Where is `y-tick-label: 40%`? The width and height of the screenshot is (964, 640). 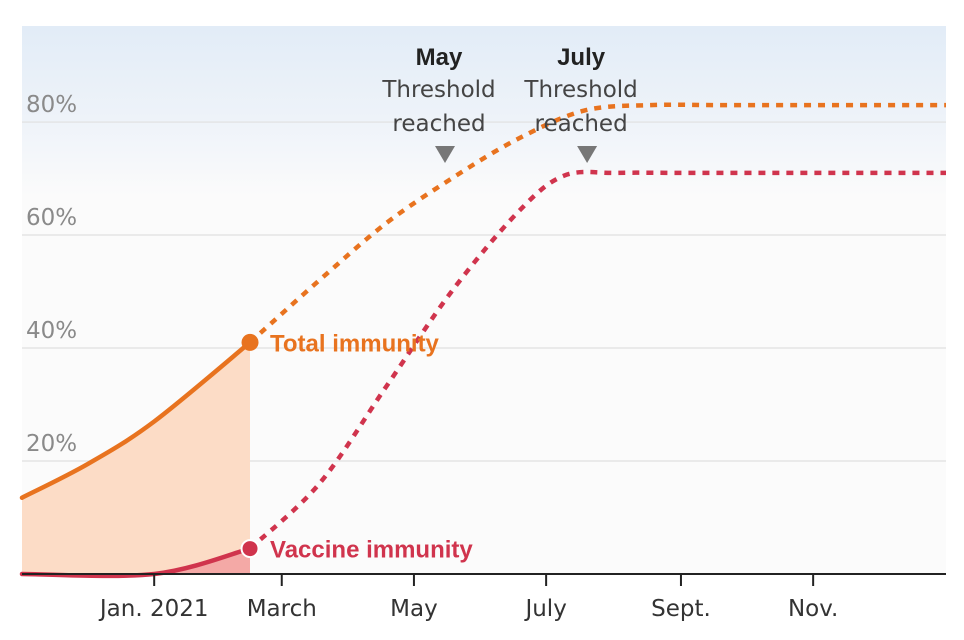 y-tick-label: 40% is located at coordinates (51, 331).